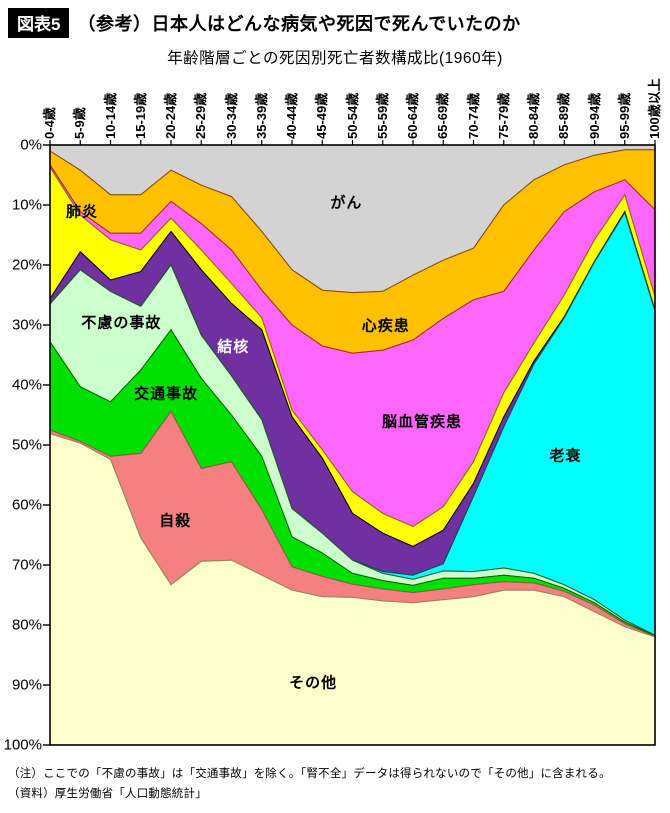 The image size is (670, 813). I want to click on y-tick-label: 70%, so click(26, 565).